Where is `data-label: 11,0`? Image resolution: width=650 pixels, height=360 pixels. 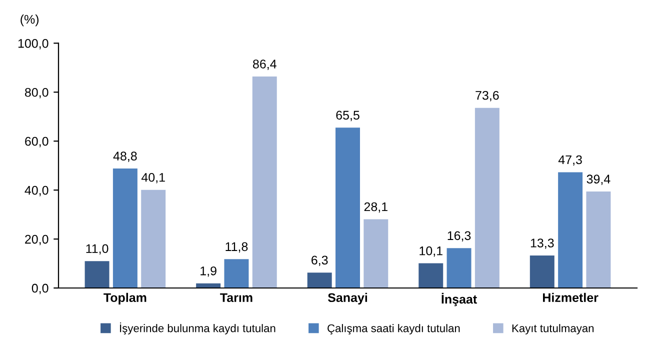
data-label: 11,0 is located at coordinates (97, 249).